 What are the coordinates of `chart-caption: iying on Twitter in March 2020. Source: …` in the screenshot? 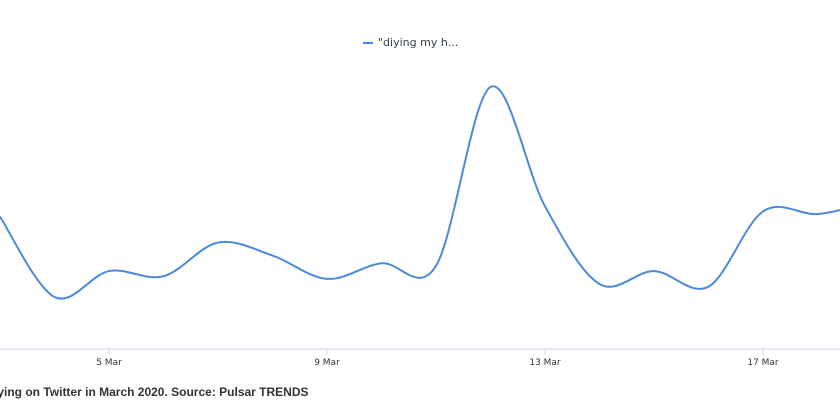 It's located at (154, 392).